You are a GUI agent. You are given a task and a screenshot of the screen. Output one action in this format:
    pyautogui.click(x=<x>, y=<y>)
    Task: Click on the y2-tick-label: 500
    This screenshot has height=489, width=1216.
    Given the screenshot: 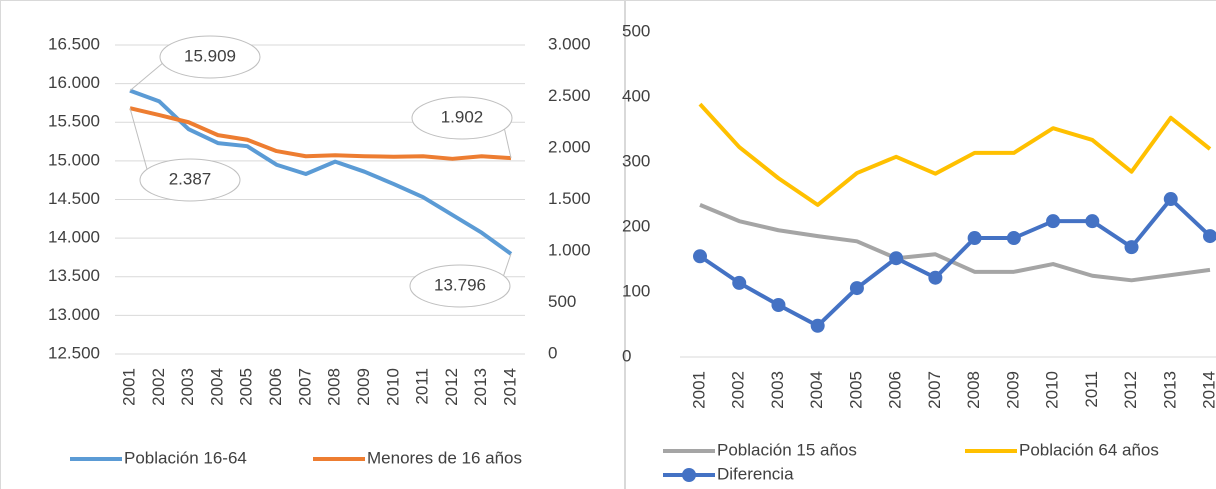 What is the action you would take?
    pyautogui.click(x=562, y=301)
    